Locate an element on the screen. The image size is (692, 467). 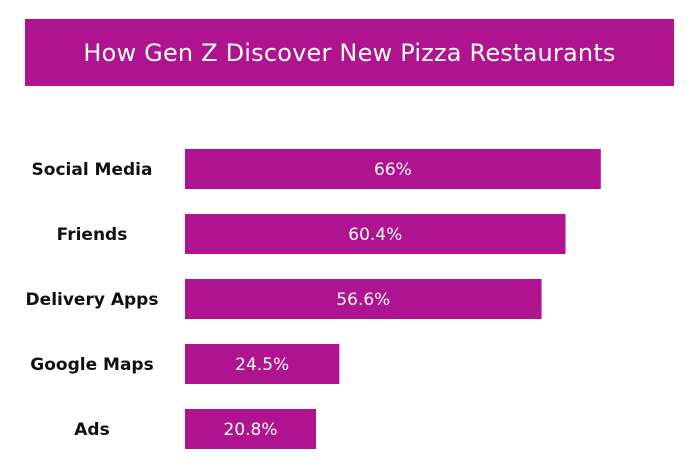
value-label-google-maps: 24.5% is located at coordinates (262, 365).